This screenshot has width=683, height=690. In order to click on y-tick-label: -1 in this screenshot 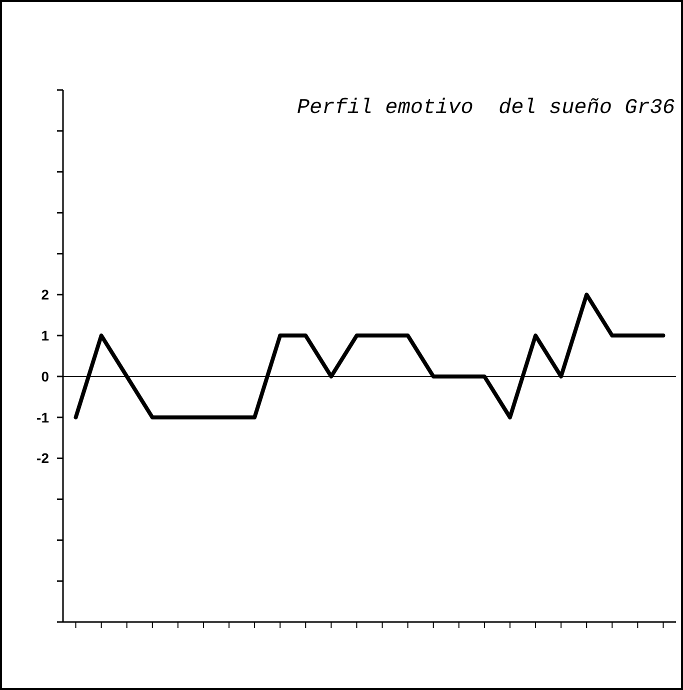, I will do `click(43, 417)`.